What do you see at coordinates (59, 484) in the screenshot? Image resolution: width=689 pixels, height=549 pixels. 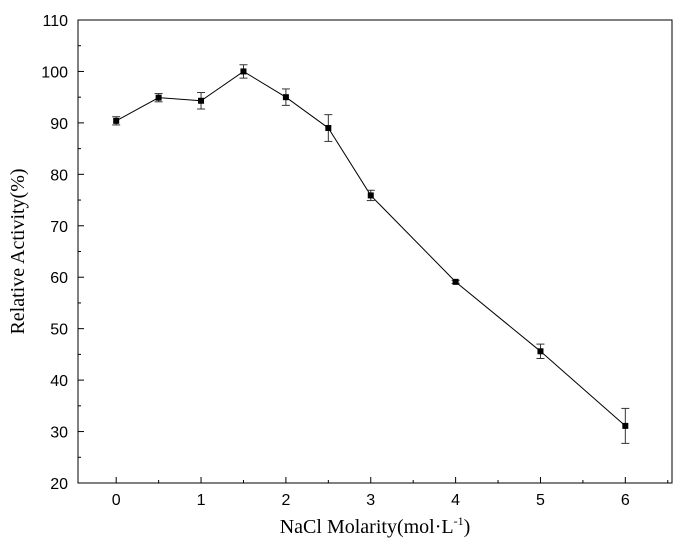 I see `y-tick-label: 20` at bounding box center [59, 484].